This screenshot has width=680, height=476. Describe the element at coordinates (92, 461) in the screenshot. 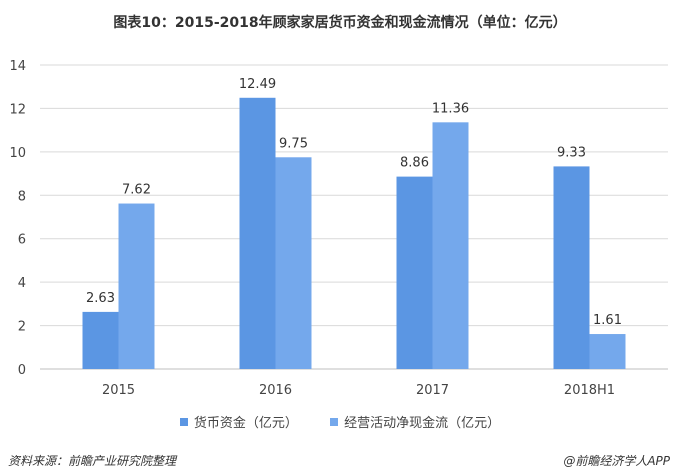

I see `source-note: 资料来源：前瞻产业研究院整理` at that location.